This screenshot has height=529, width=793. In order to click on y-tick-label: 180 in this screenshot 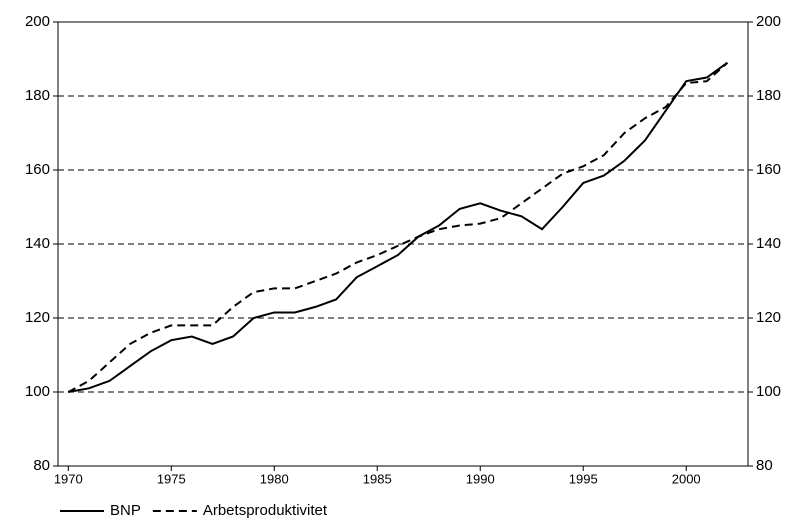, I will do `click(37, 95)`.